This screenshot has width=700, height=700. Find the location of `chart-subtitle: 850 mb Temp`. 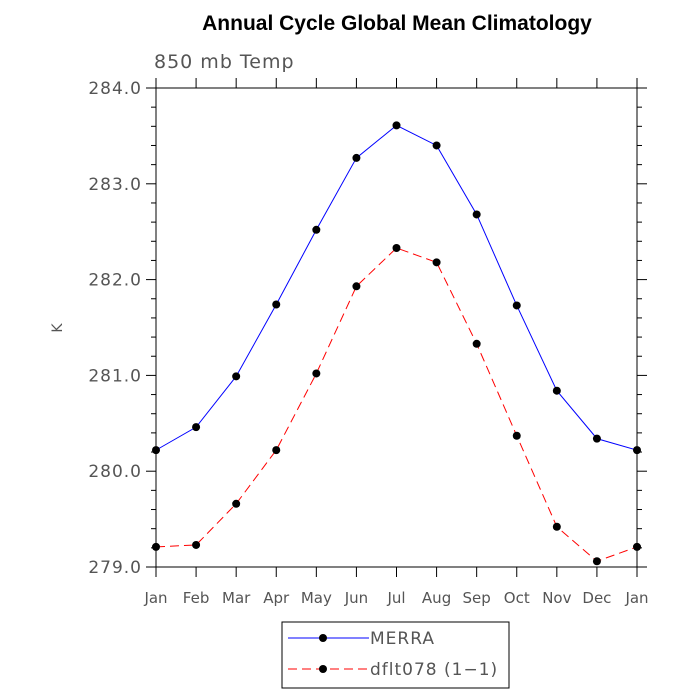

chart-subtitle: 850 mb Temp is located at coordinates (224, 62).